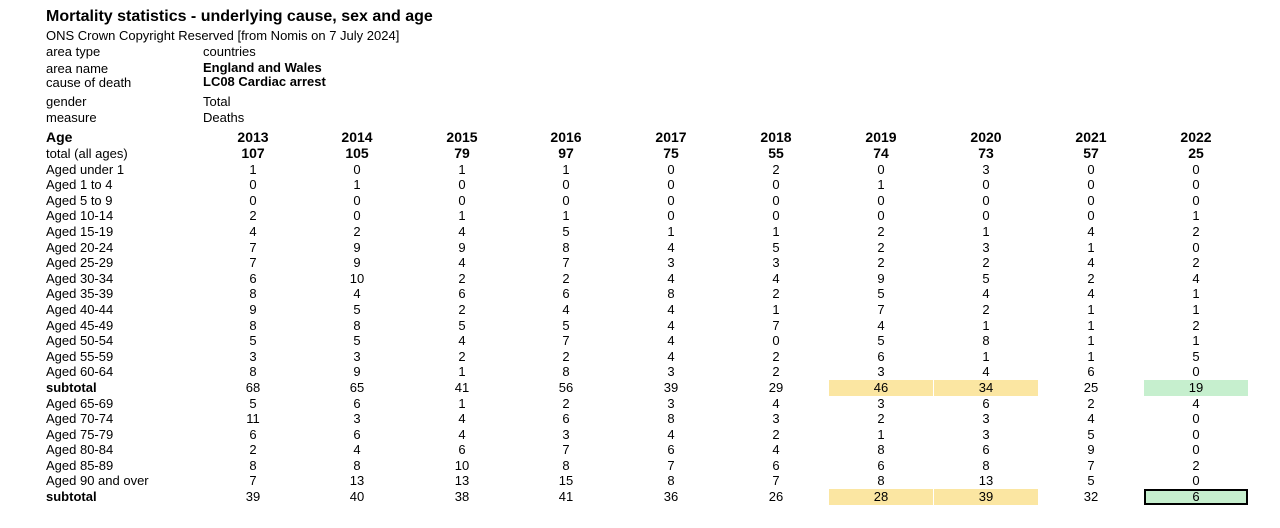 The width and height of the screenshot is (1280, 528). Describe the element at coordinates (229, 51) in the screenshot. I see `meta-value-area-type: countries` at that location.